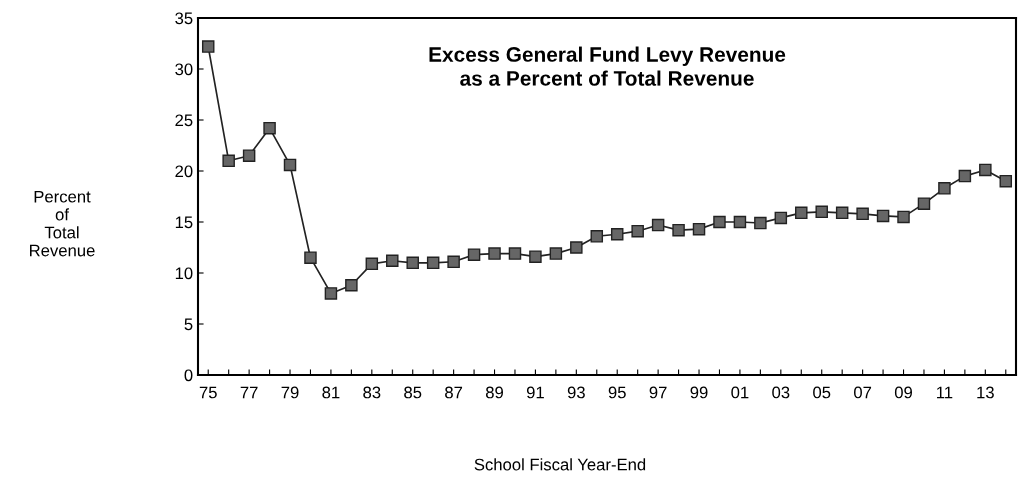 The height and width of the screenshot is (478, 1021). I want to click on y-tick-label: 15, so click(184, 222).